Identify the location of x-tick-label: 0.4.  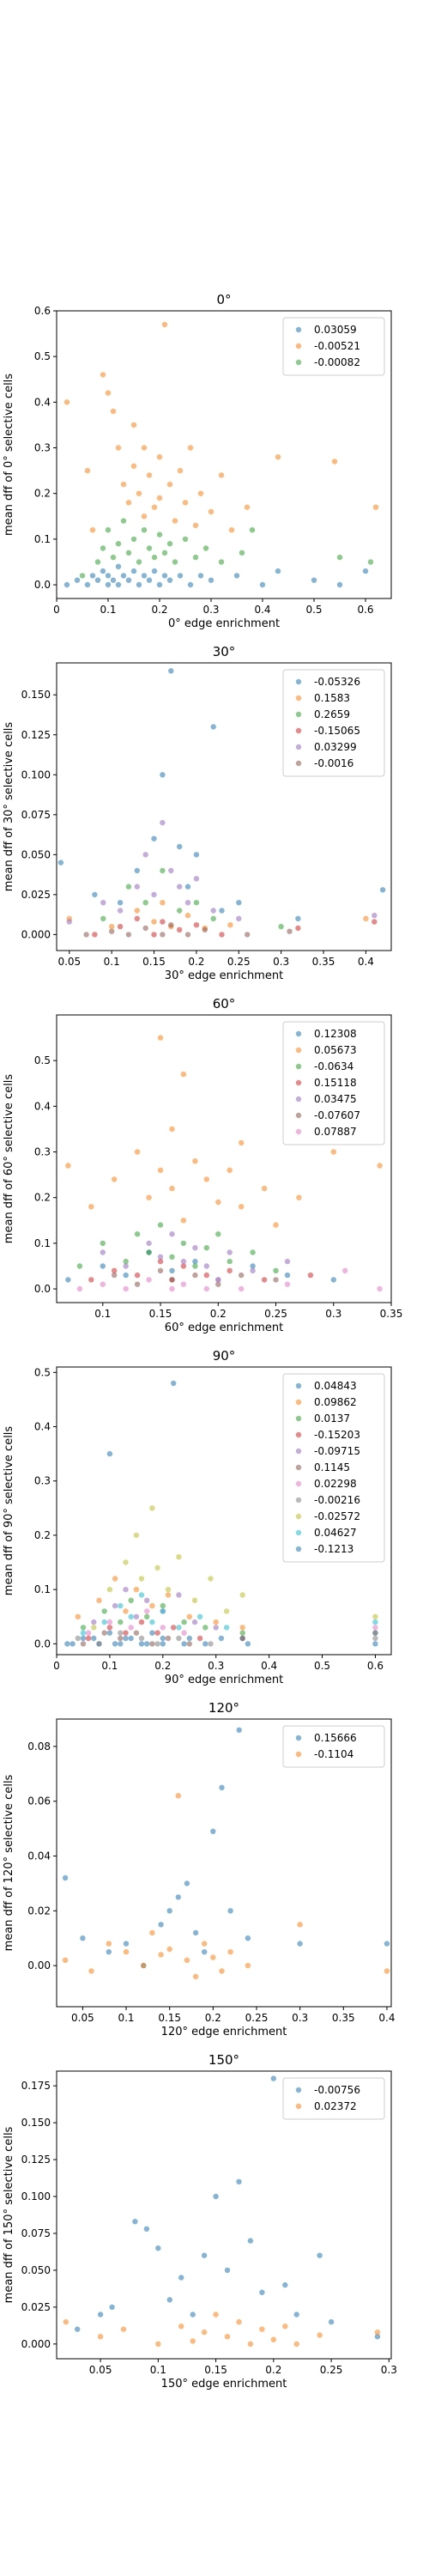
(386, 2018).